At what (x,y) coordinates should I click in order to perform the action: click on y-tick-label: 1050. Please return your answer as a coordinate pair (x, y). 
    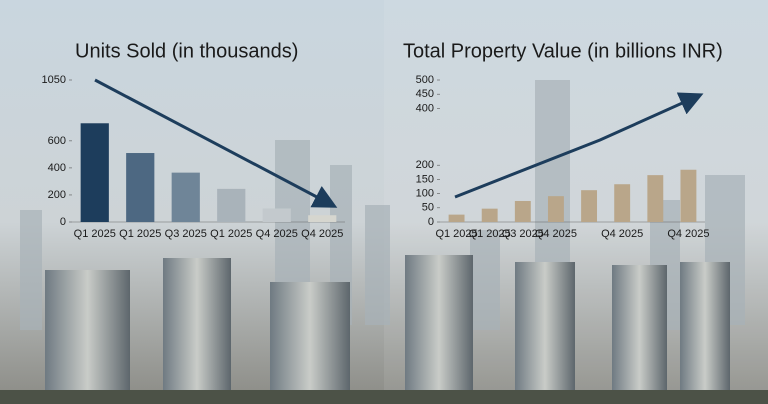
    Looking at the image, I should click on (54, 80).